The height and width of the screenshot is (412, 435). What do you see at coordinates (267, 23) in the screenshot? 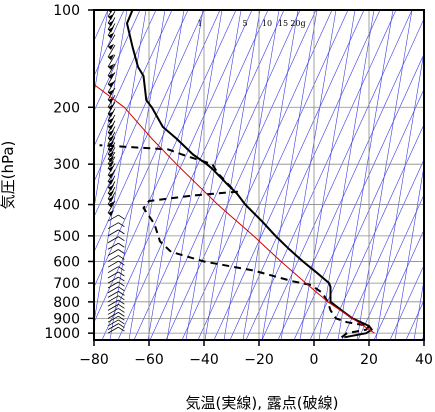
I see `mixing-ratio-label: 10` at bounding box center [267, 23].